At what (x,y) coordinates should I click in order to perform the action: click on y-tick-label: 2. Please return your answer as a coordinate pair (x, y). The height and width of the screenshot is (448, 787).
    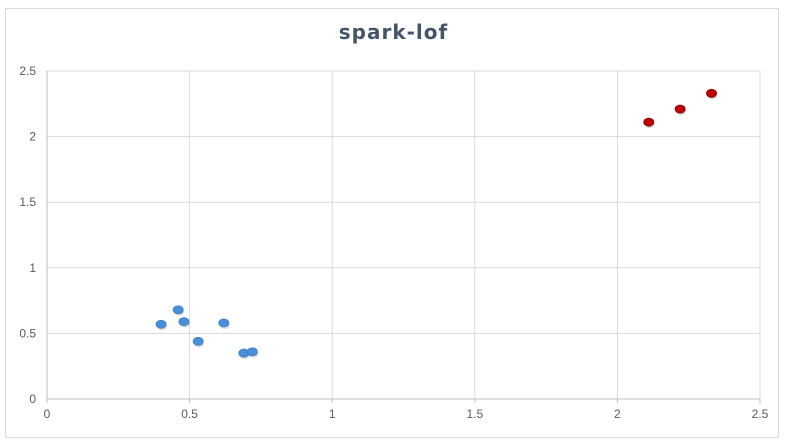
    Looking at the image, I should click on (32, 137).